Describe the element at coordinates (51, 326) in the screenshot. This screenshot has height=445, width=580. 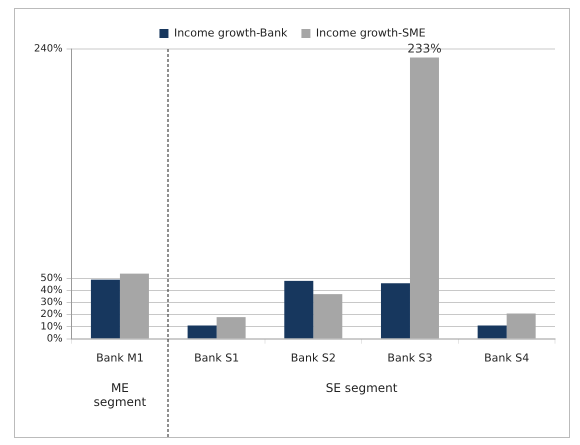
I see `y-tick-label: 10%` at that location.